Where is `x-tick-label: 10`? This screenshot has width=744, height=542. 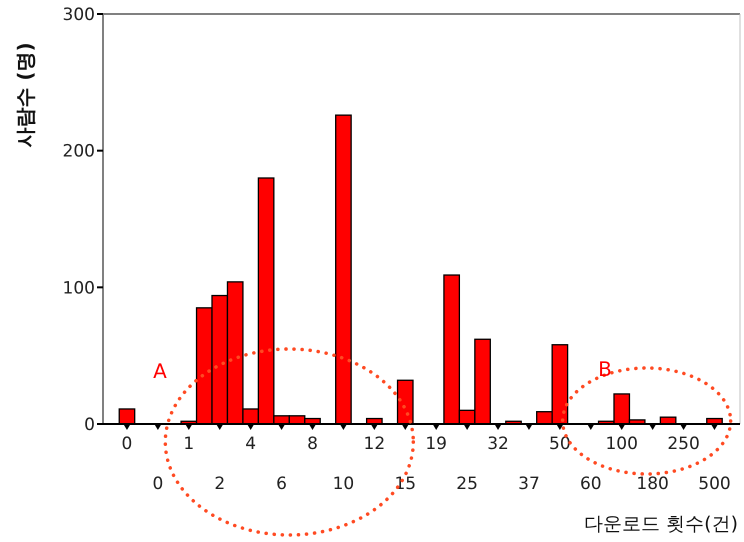
x-tick-label: 10 is located at coordinates (343, 484).